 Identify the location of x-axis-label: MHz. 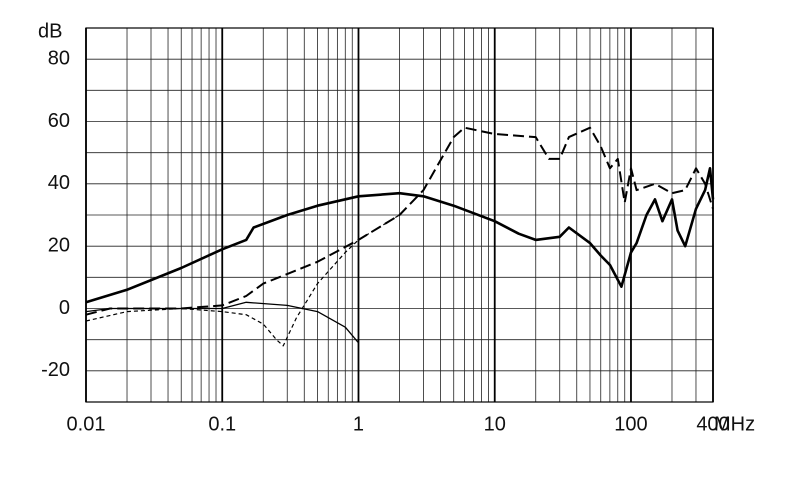
(734, 424).